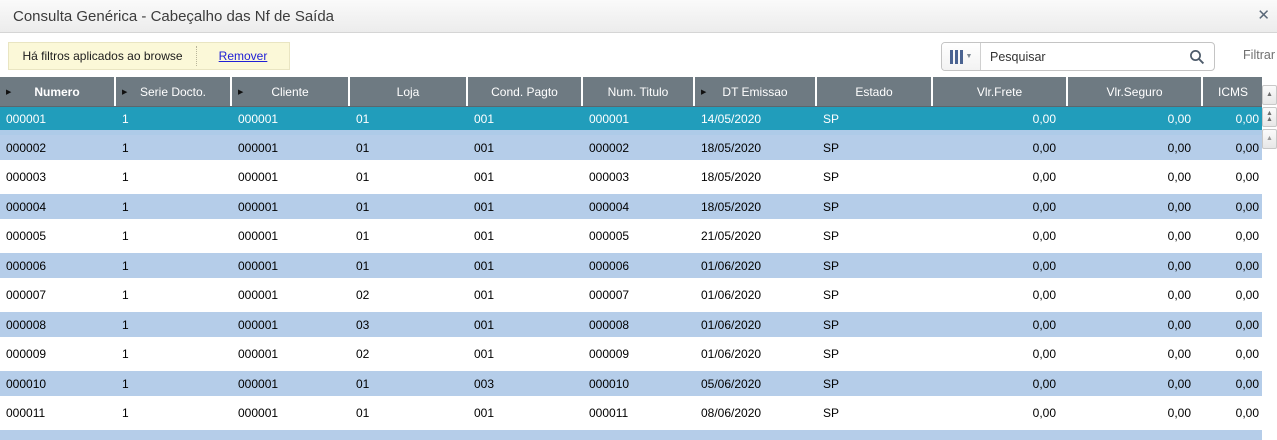  I want to click on header-cell: Loja, so click(409, 91).